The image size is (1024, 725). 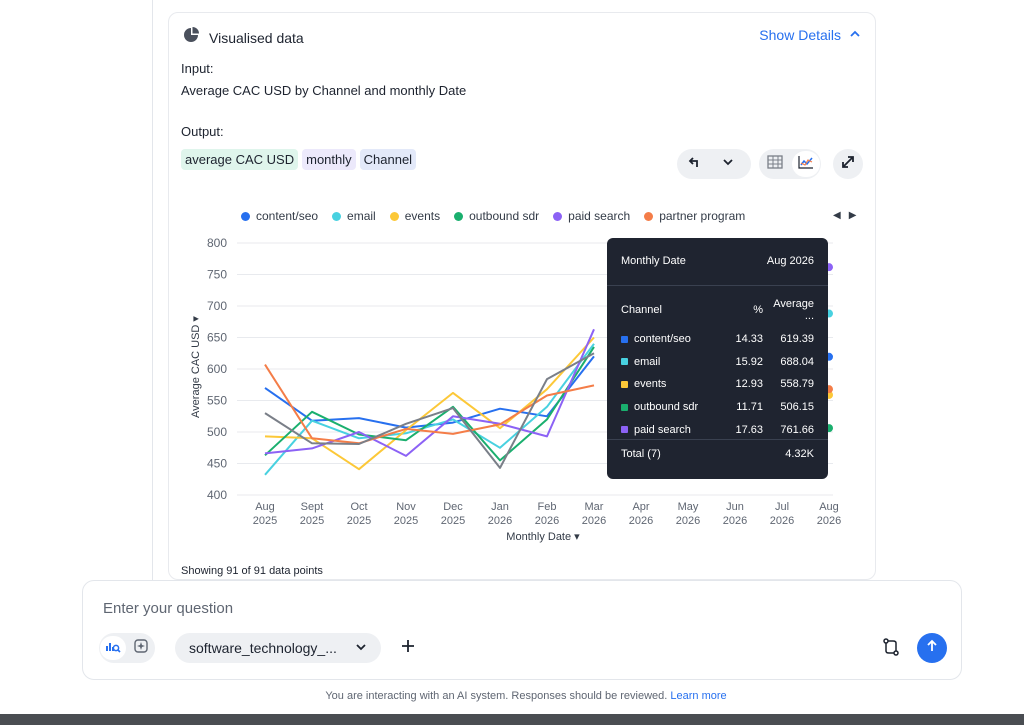 I want to click on legend-label: partner program, so click(x=702, y=216).